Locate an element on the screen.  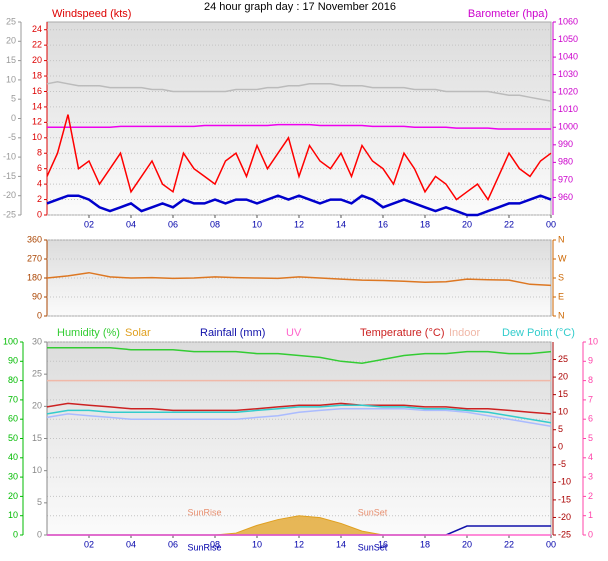
y-tick-label: 22 is located at coordinates (37, 45).